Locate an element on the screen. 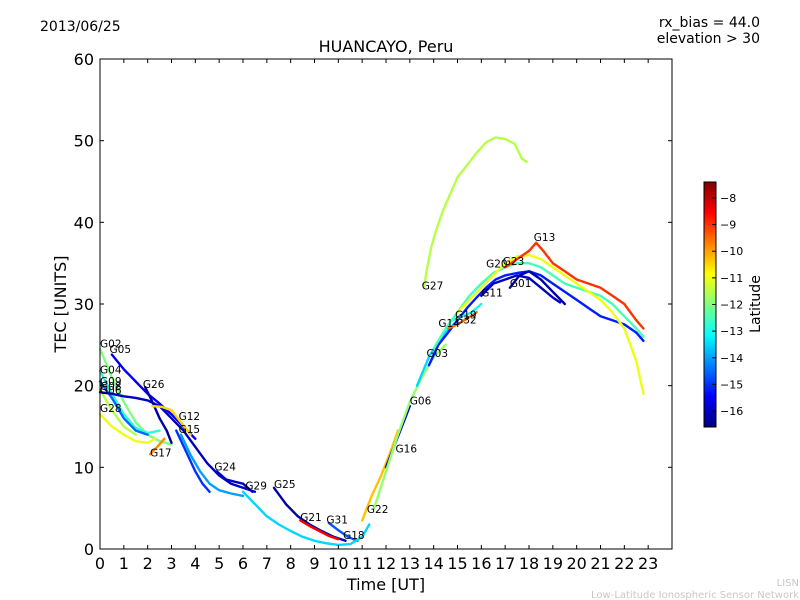 Image resolution: width=800 pixels, height=600 pixels. colorbar-tick-label: −15 is located at coordinates (731, 384).